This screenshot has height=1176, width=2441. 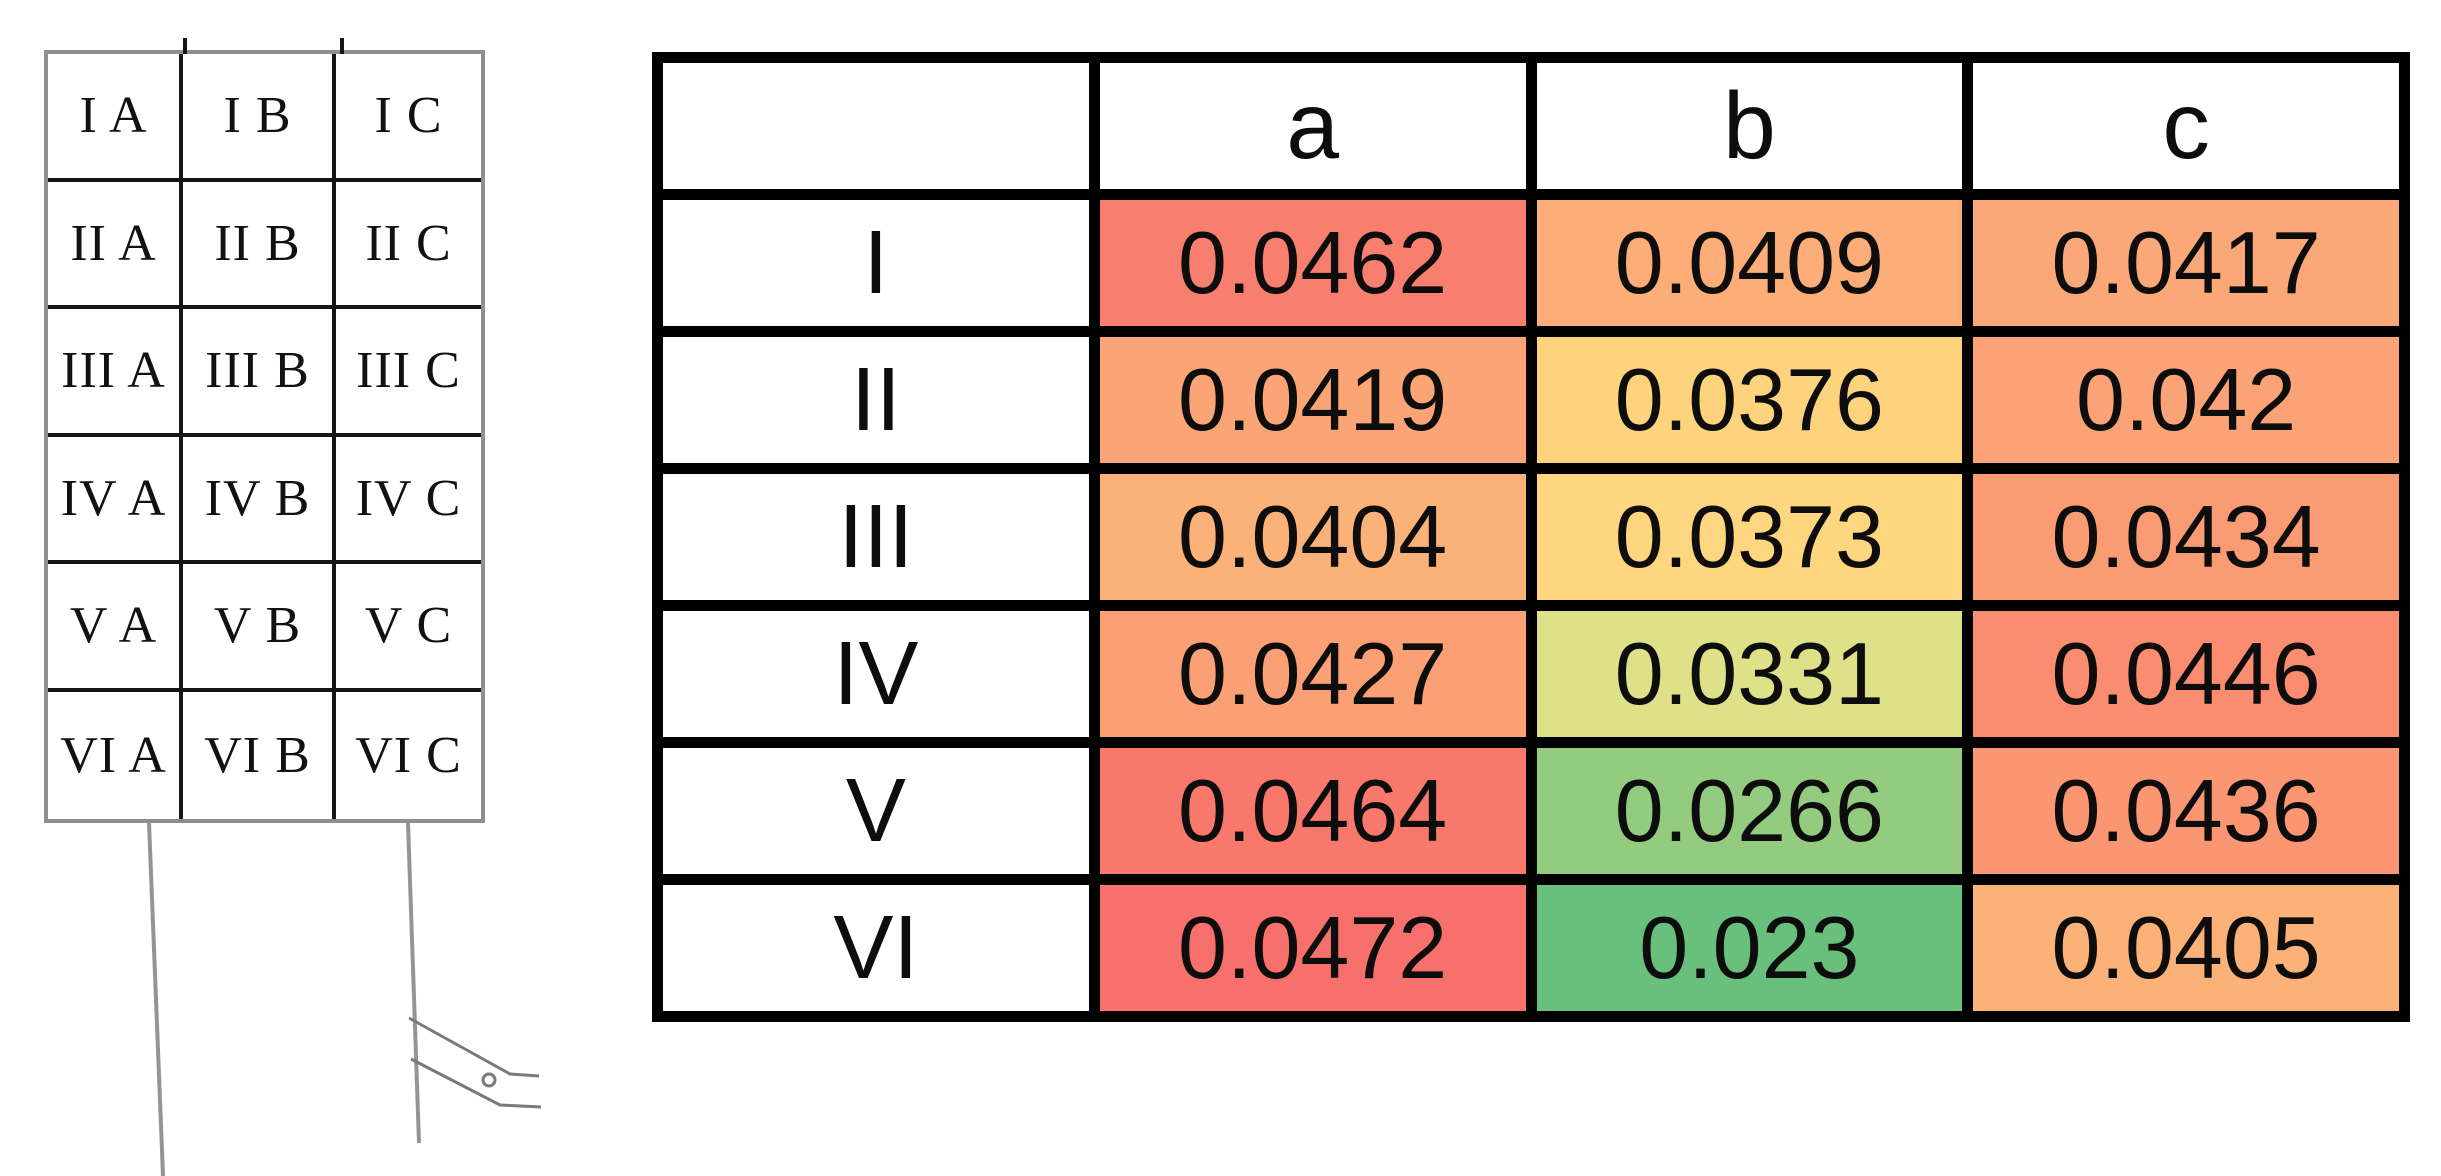 What do you see at coordinates (2186, 811) in the screenshot?
I see `heatmap-cell-Vc: 0.0436` at bounding box center [2186, 811].